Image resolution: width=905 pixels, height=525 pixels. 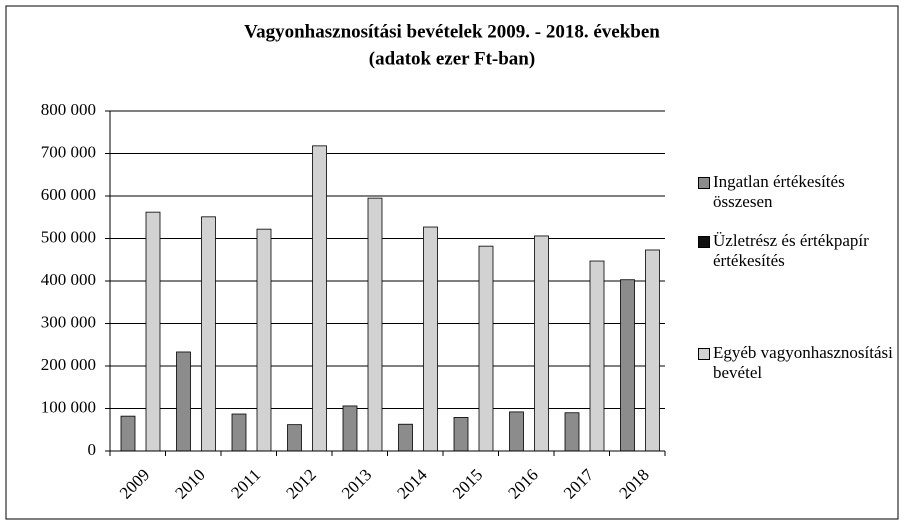 I want to click on chart-subtitle: (adatok ezer Ft-ban), so click(x=452, y=58).